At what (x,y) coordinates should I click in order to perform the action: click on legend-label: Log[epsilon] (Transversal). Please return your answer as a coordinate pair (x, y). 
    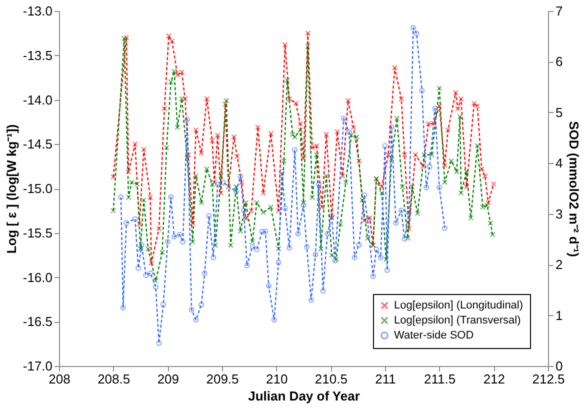
    Looking at the image, I should click on (457, 320).